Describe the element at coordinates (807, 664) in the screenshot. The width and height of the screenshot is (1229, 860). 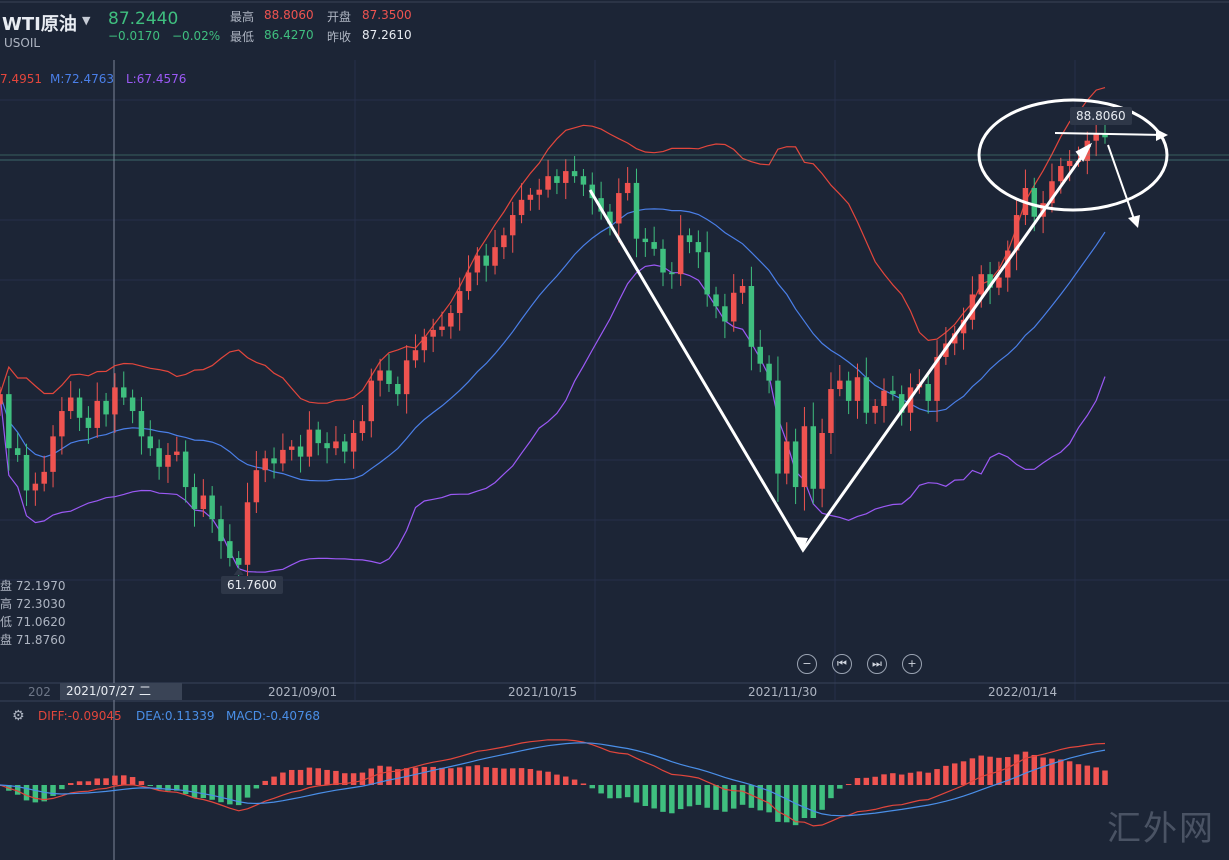
I see `zoom-out-button: −` at that location.